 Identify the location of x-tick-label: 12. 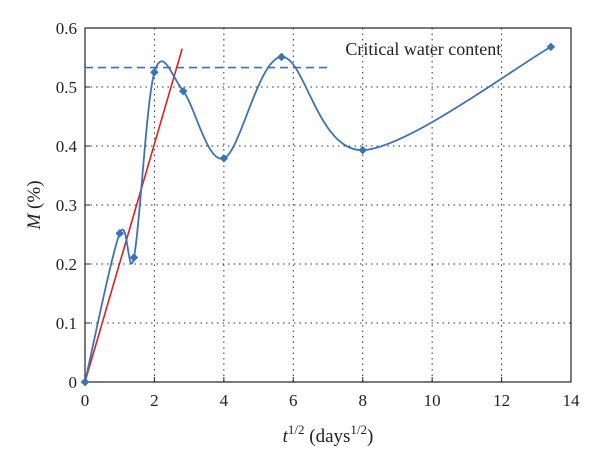
(501, 400).